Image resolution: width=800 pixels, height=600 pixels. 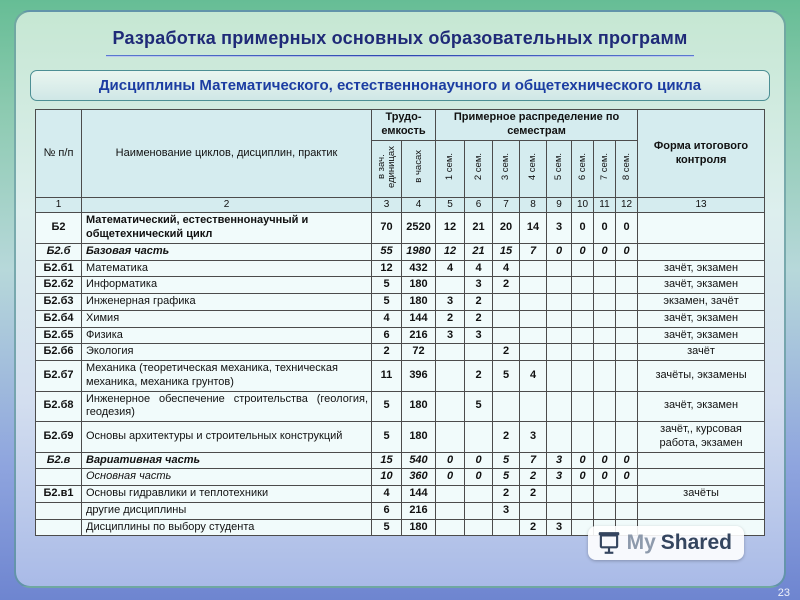 What do you see at coordinates (418, 285) in the screenshot?
I see `hours-cell: 180` at bounding box center [418, 285].